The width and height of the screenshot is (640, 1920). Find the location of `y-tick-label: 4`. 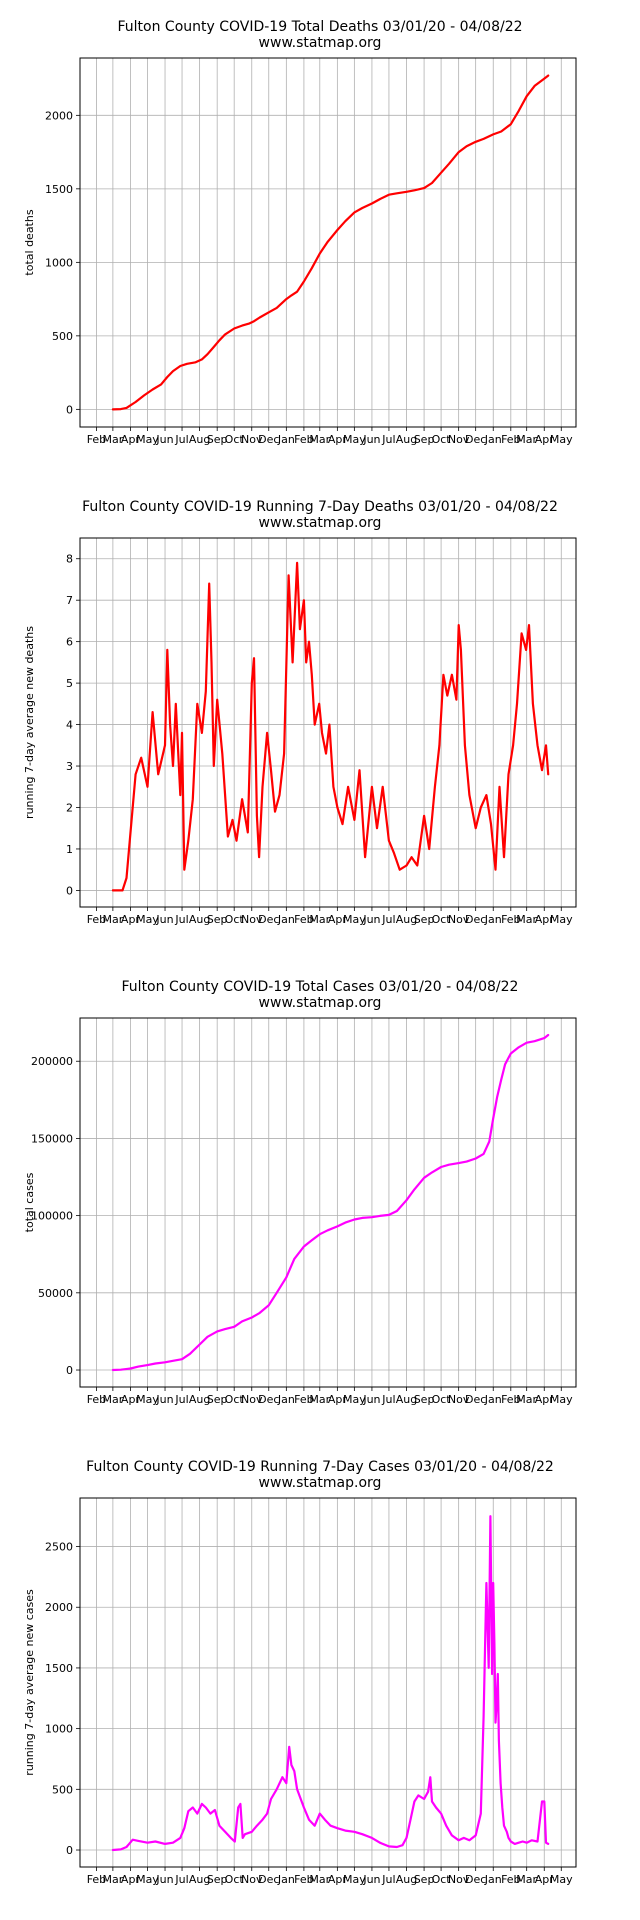

y-tick-label: 4 is located at coordinates (69, 725).